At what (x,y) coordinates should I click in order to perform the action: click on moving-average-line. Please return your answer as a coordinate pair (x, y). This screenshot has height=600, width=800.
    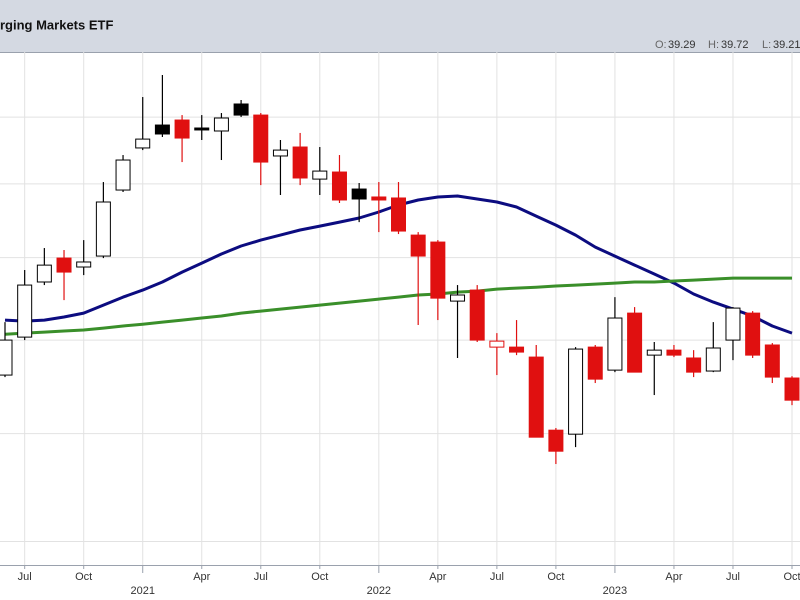
    Looking at the image, I should click on (398, 306).